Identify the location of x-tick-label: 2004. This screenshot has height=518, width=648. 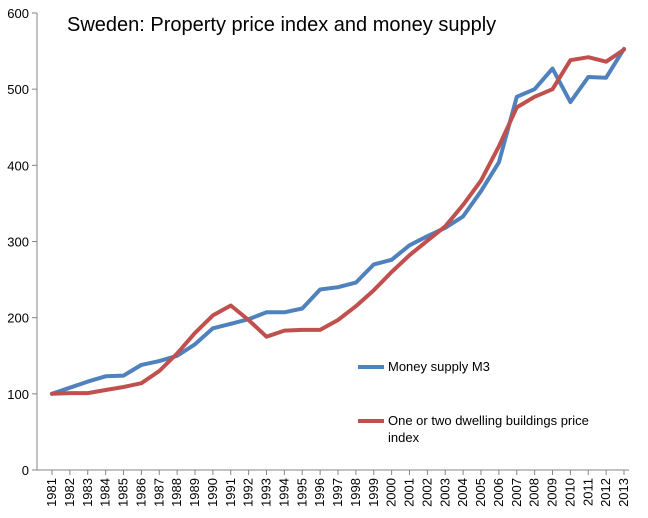
(462, 492).